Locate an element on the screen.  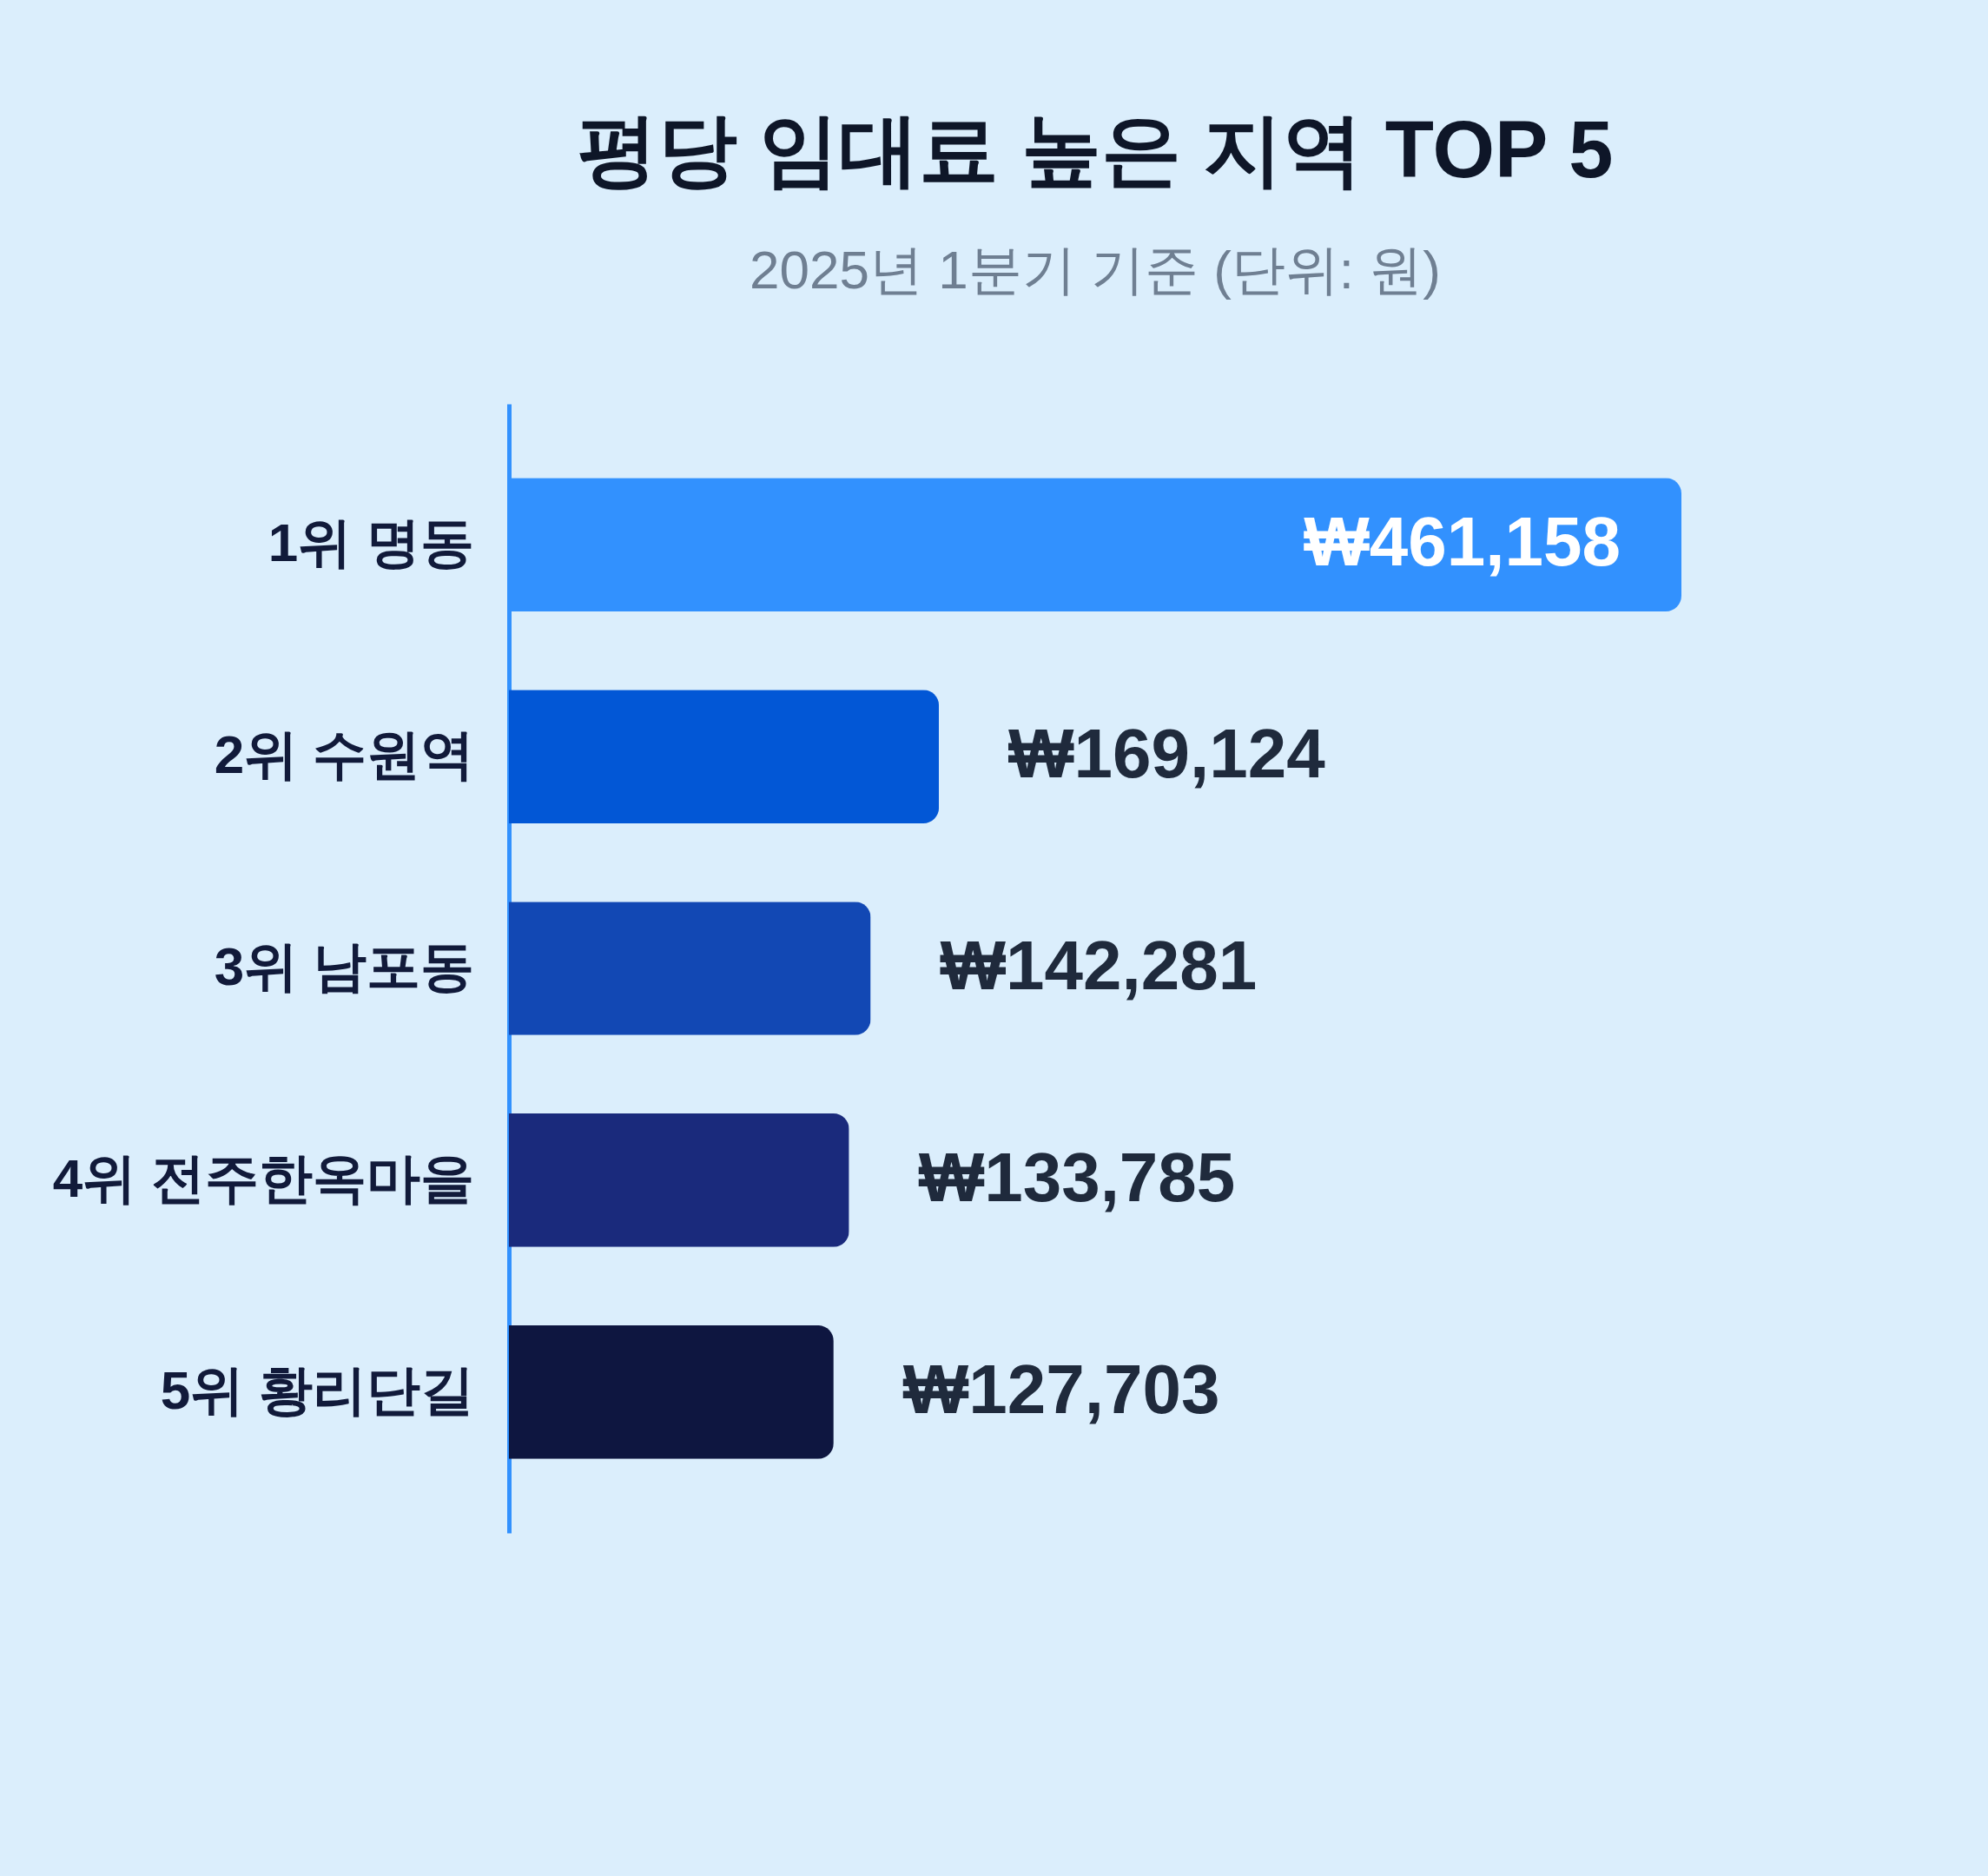
data-label: ₩142,281 is located at coordinates (1099, 965).